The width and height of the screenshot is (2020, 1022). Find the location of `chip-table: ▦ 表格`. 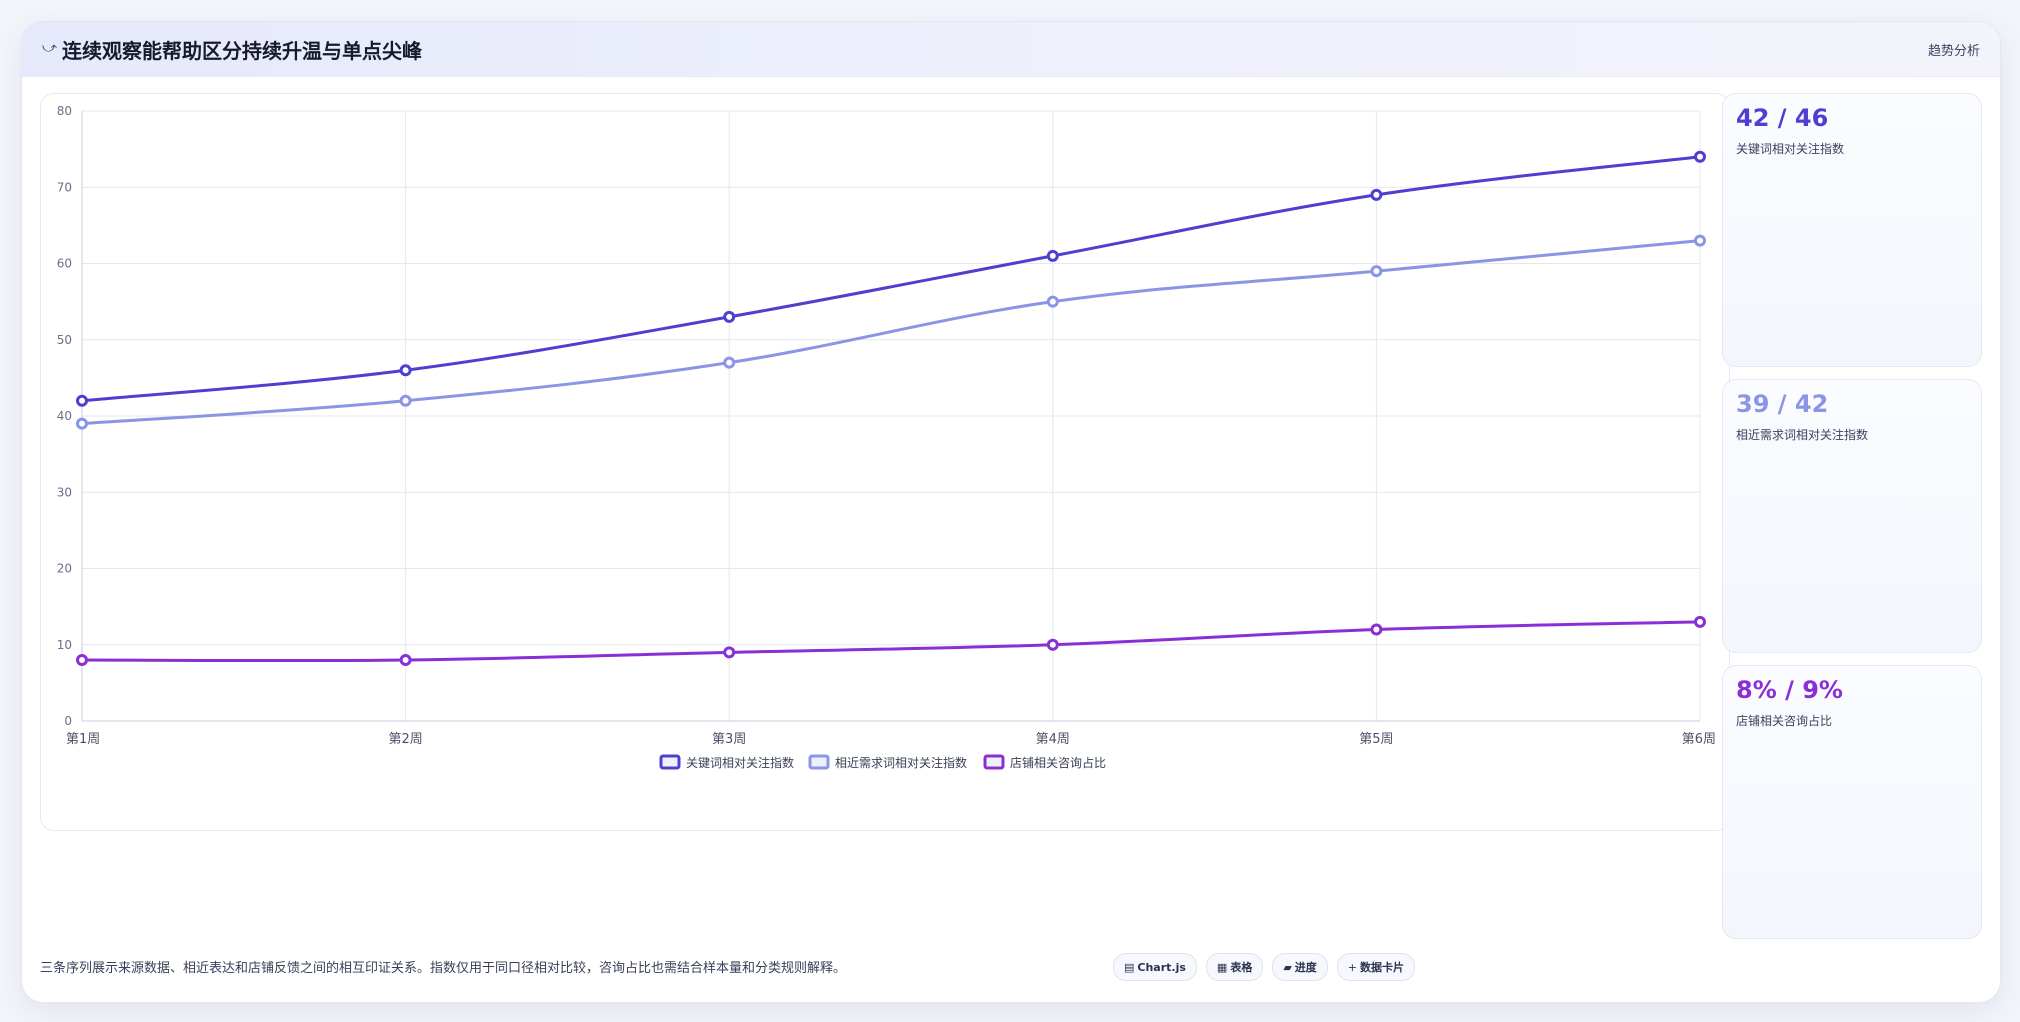

chip-table: ▦ 表格 is located at coordinates (1234, 967).